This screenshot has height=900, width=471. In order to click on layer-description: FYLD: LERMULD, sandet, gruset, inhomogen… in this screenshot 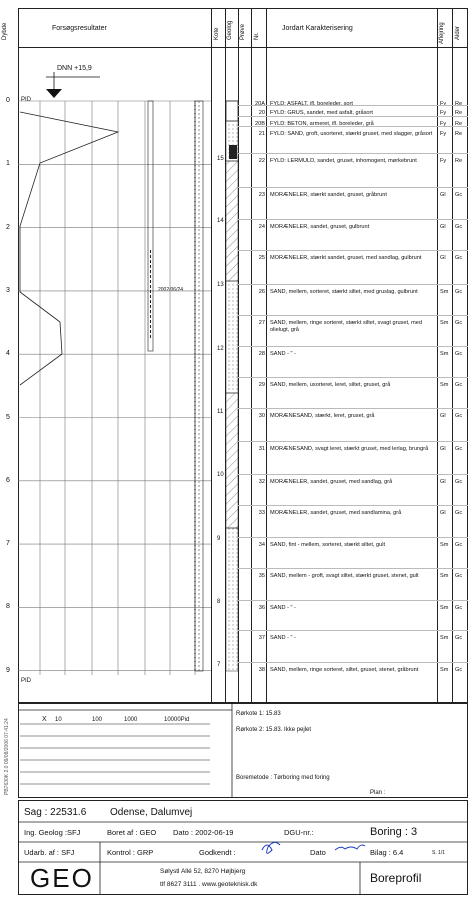, I will do `click(343, 161)`.